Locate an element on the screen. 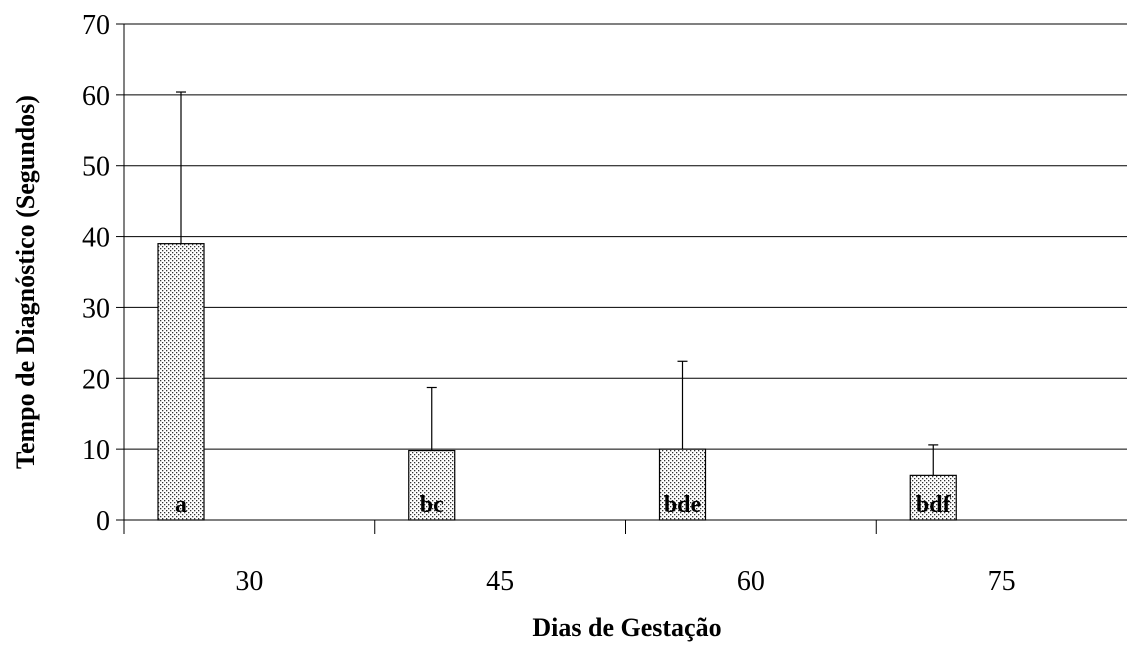  bar-label: bde is located at coordinates (683, 505).